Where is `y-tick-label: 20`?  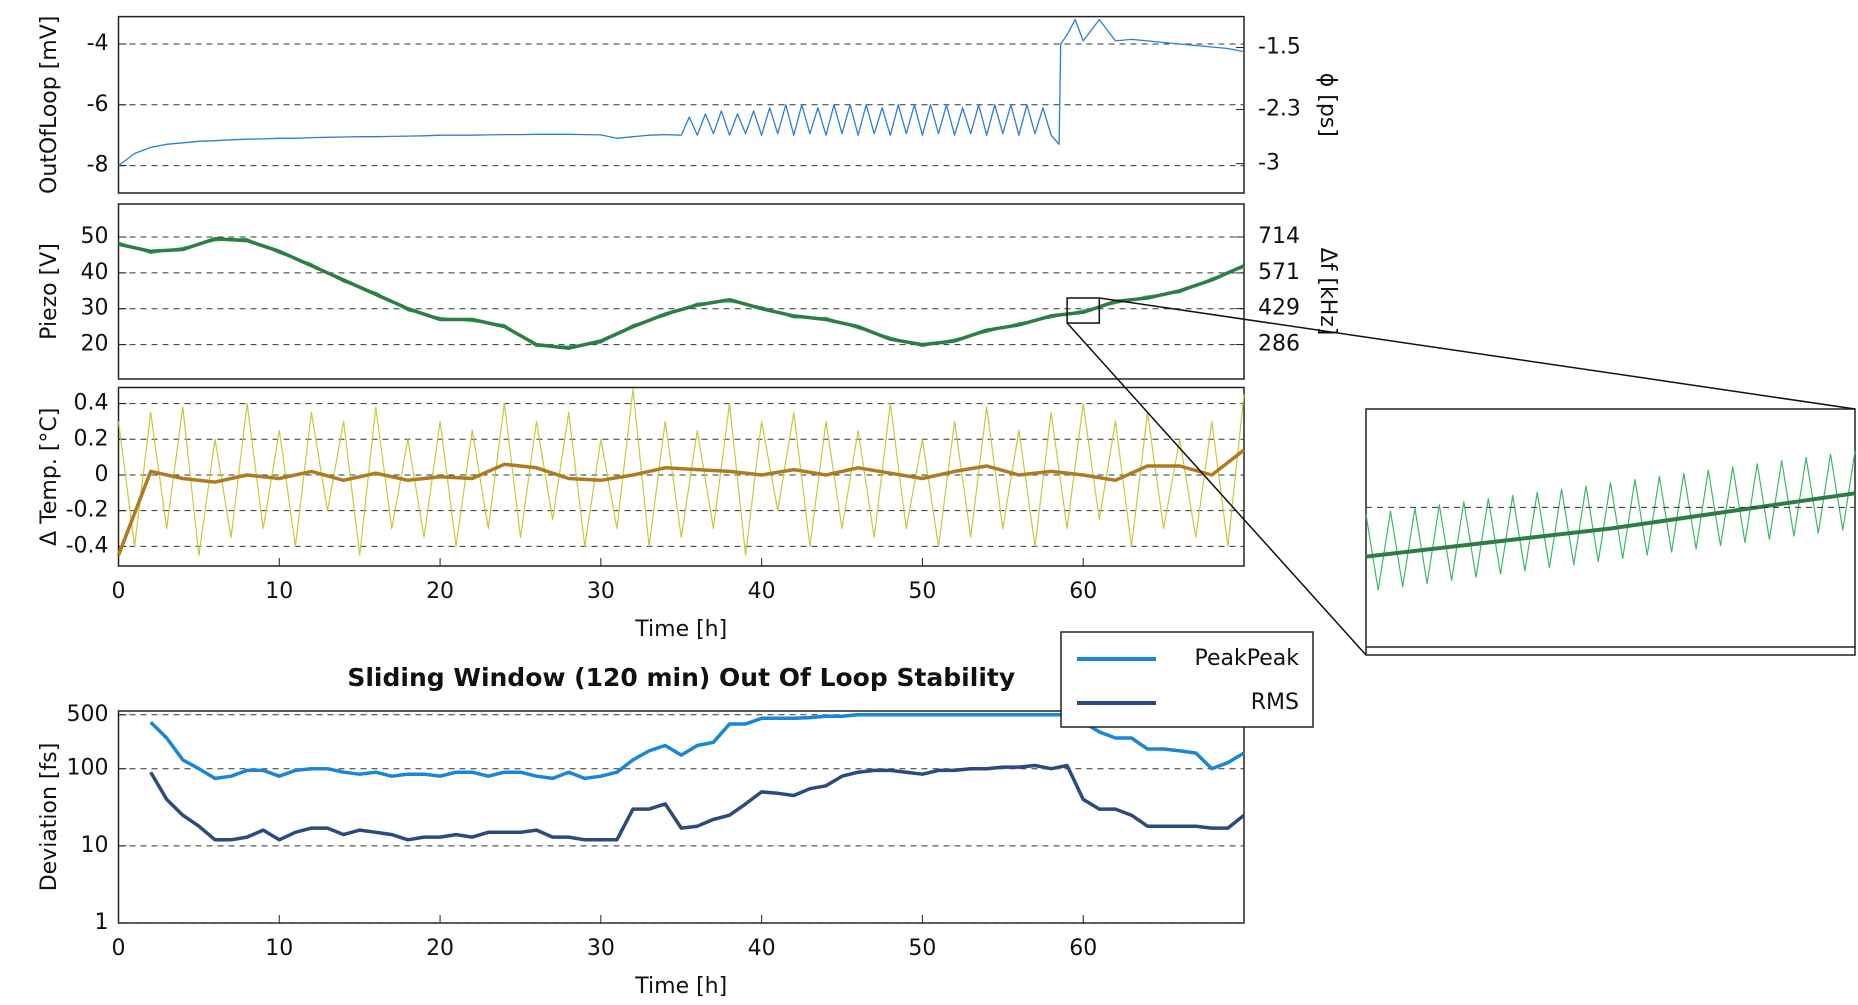
y-tick-label: 20 is located at coordinates (95, 344).